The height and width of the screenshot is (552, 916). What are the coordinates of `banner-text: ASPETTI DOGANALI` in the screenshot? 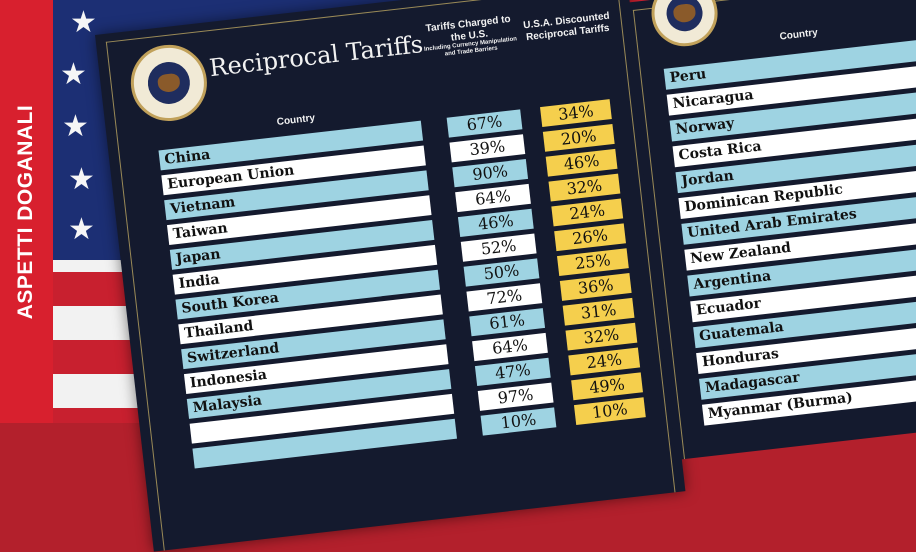 It's located at (25, 212).